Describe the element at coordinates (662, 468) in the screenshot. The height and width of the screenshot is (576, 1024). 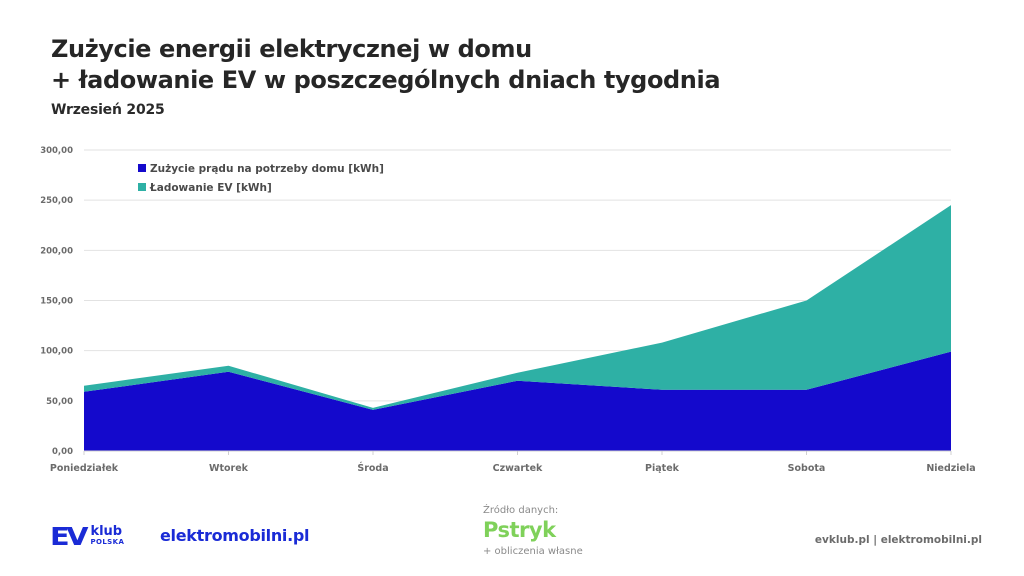
I see `x-tick-label: Piątek` at that location.